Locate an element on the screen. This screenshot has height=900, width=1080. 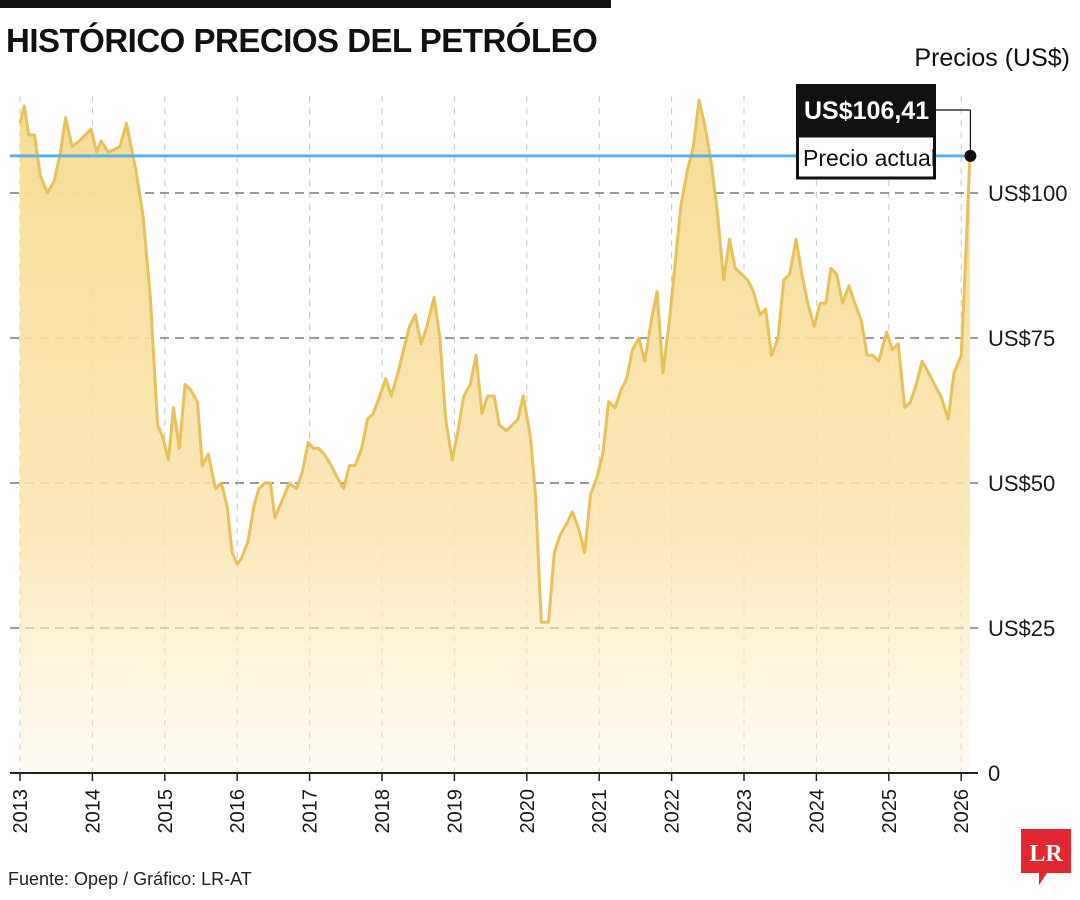
y-tick-label: 0 is located at coordinates (994, 773).